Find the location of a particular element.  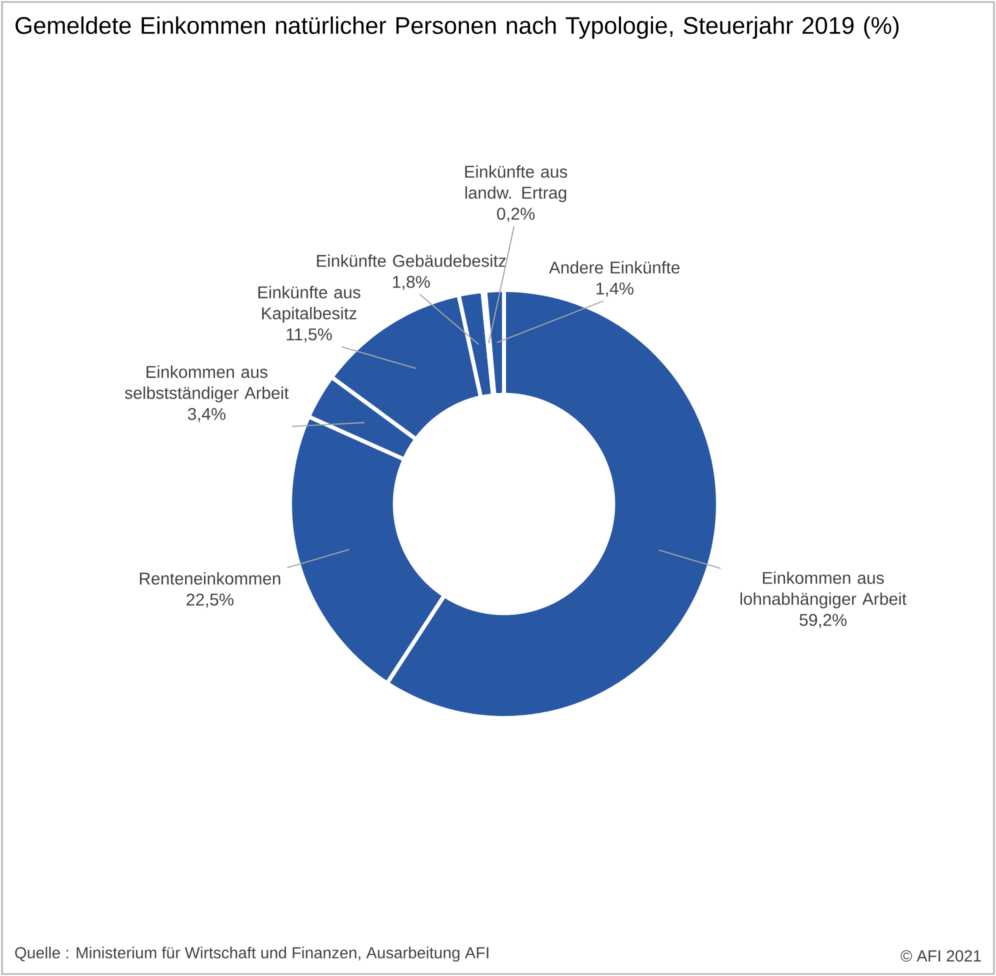

slice-label: Einkünfte aus Kapitalbesitz is located at coordinates (309, 304).